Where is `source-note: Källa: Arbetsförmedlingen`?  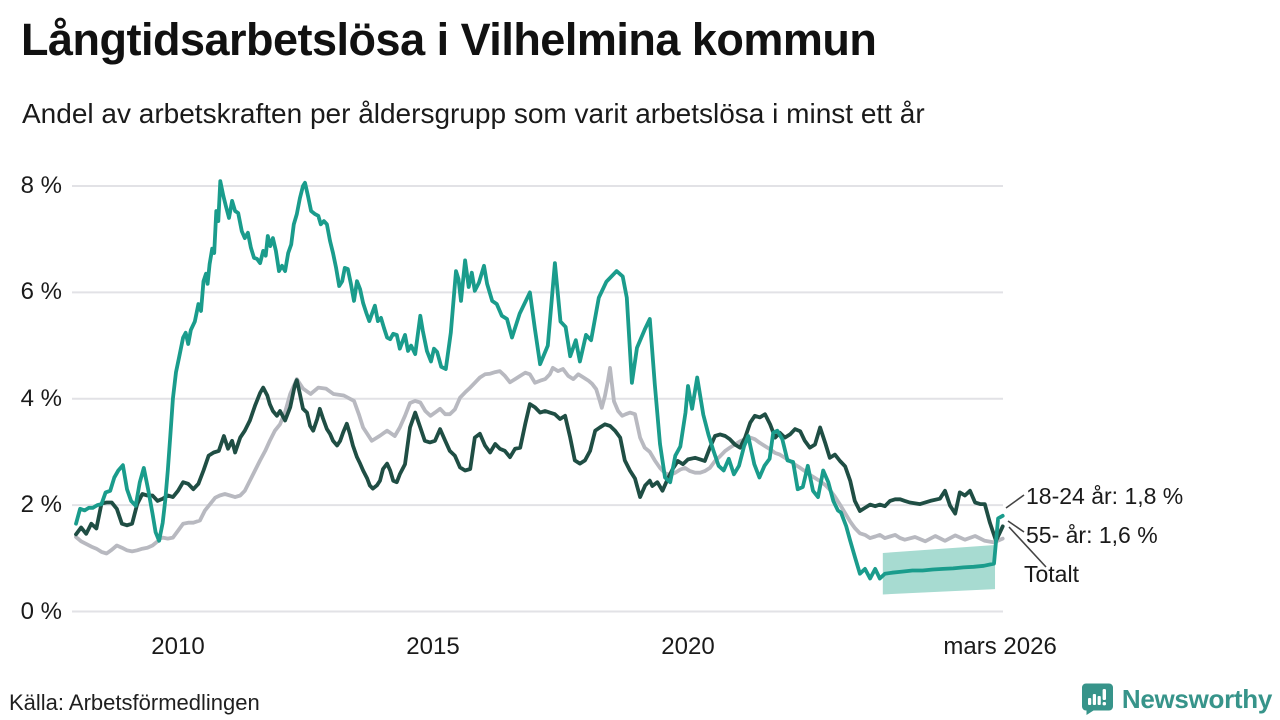 source-note: Källa: Arbetsförmedlingen is located at coordinates (134, 702).